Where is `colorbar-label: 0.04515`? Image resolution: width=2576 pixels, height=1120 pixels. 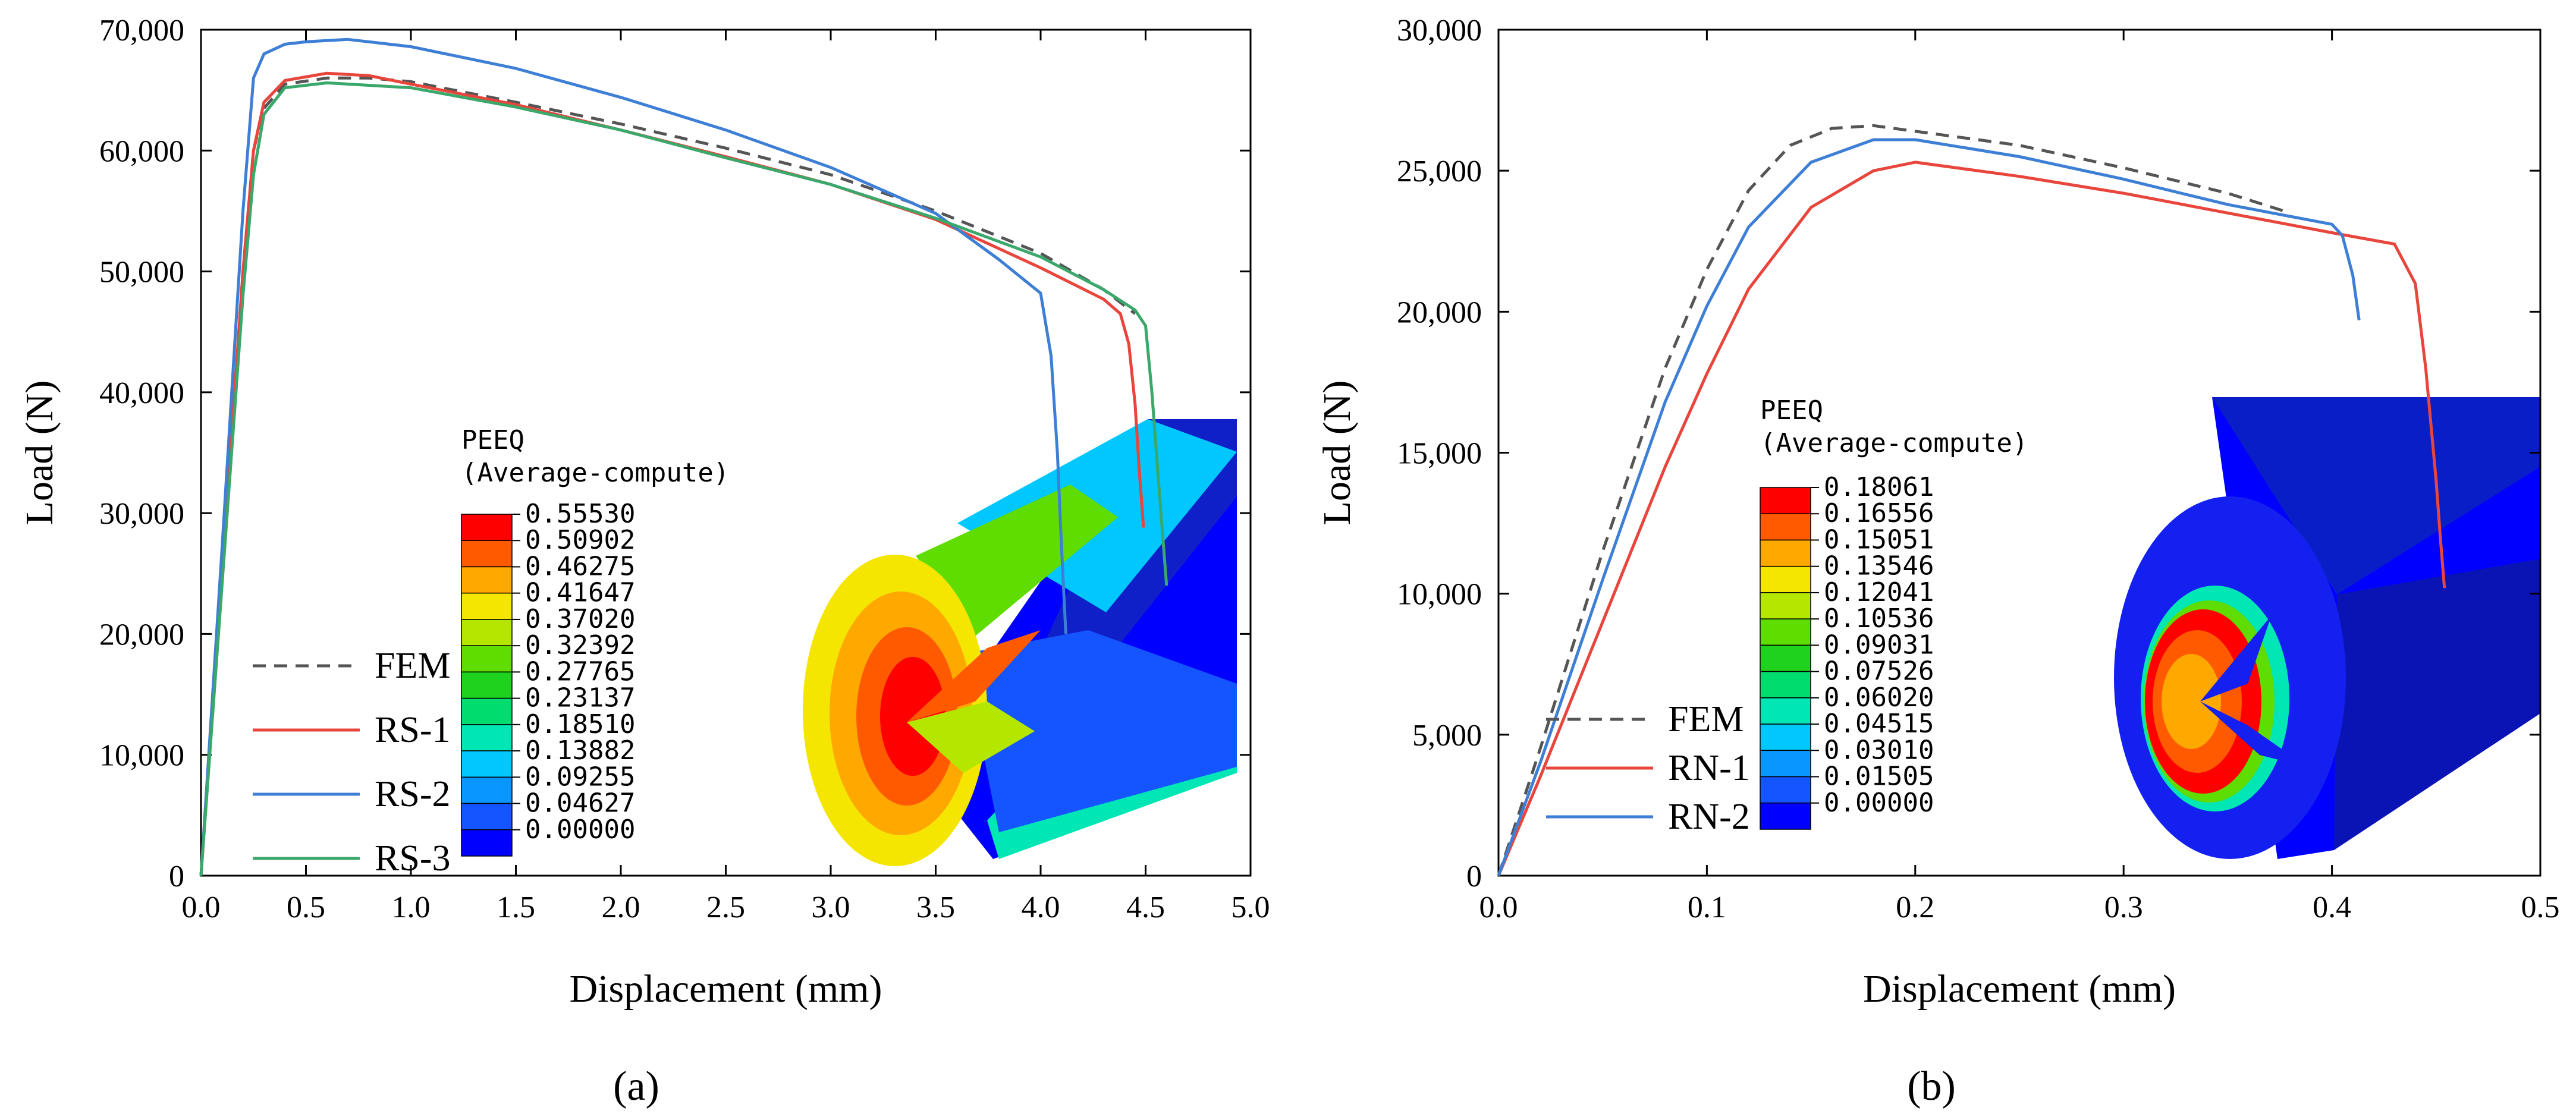 colorbar-label: 0.04515 is located at coordinates (1879, 724).